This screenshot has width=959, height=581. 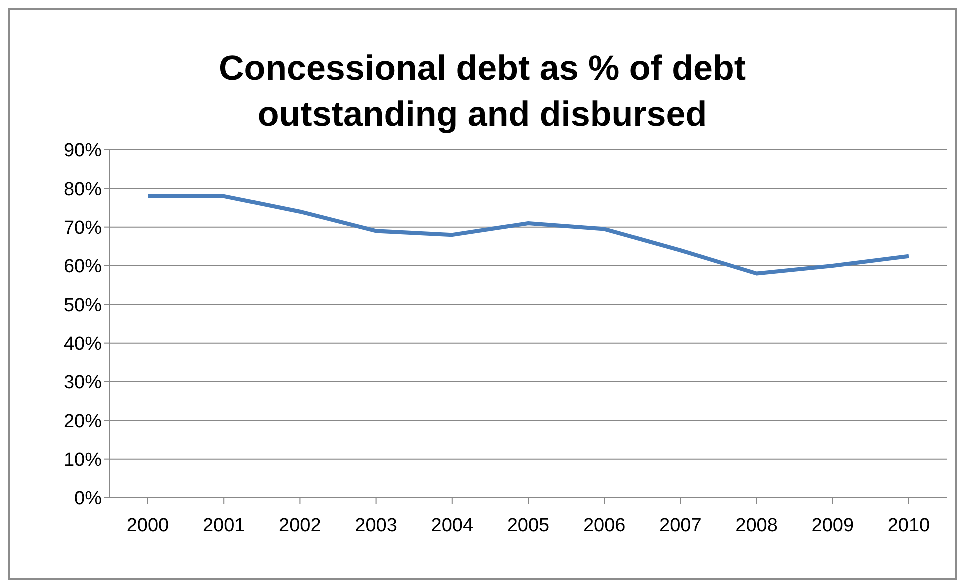 I want to click on x-tick-label: 2004, so click(x=452, y=525).